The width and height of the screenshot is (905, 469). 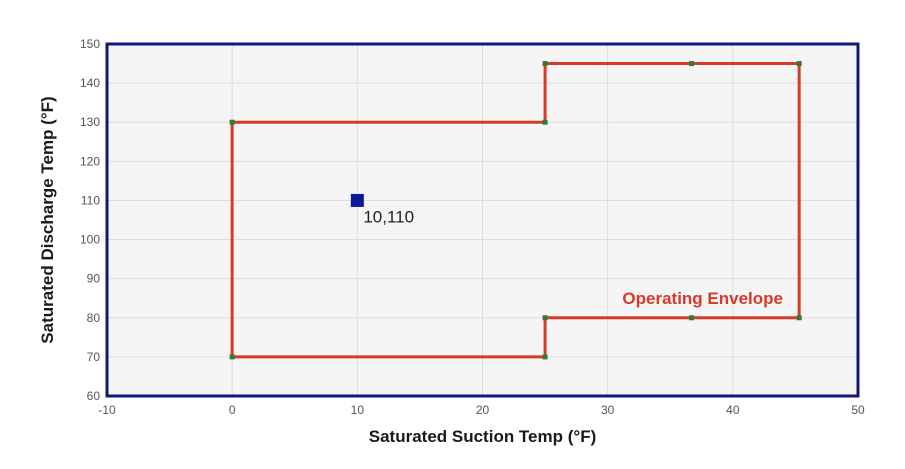 What do you see at coordinates (94, 396) in the screenshot?
I see `y-tick-label: 60` at bounding box center [94, 396].